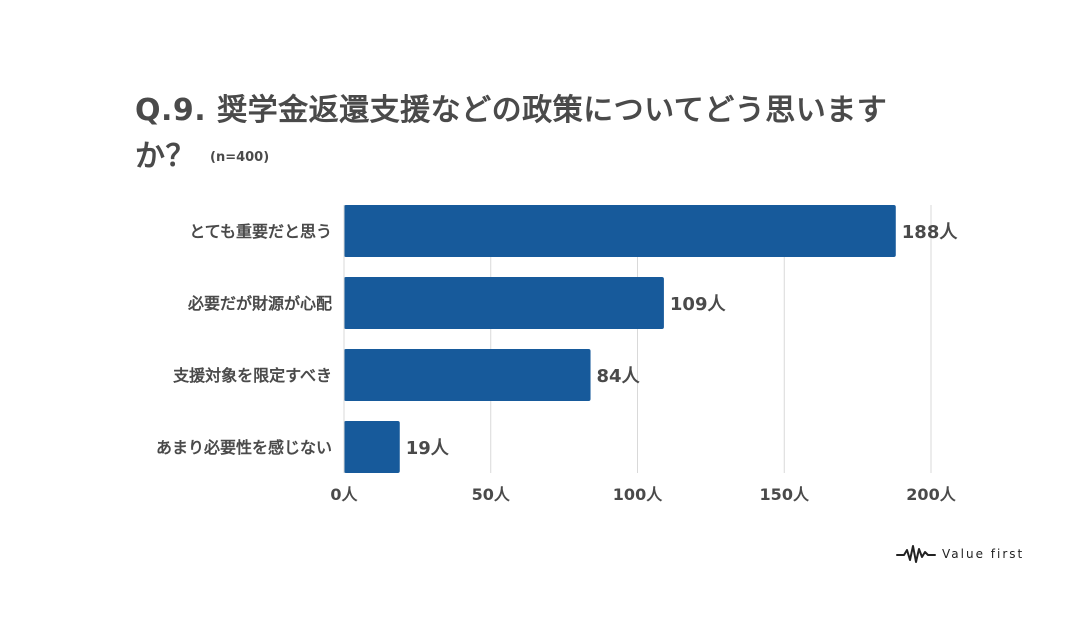  I want to click on category-label-0: とても重要だと思う, so click(260, 231).